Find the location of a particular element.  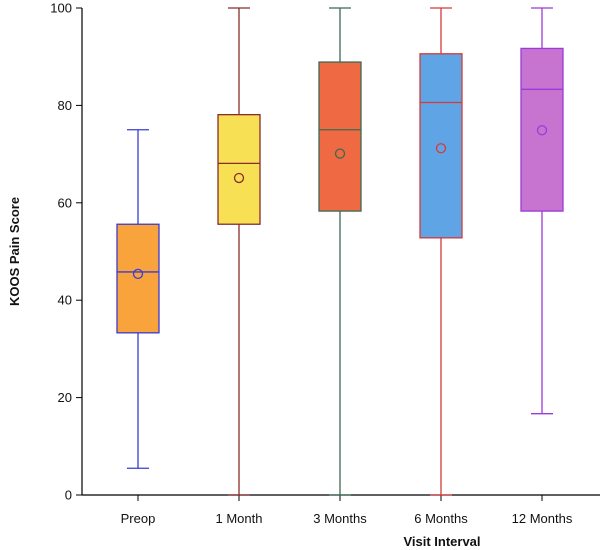

x-tick-label: Preop is located at coordinates (138, 518).